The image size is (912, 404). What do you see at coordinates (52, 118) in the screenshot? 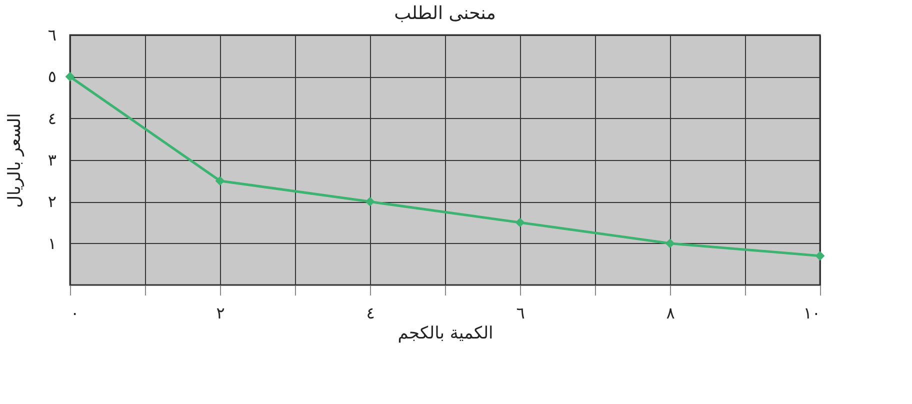
I see `y-tick-label: ٤` at bounding box center [52, 118].